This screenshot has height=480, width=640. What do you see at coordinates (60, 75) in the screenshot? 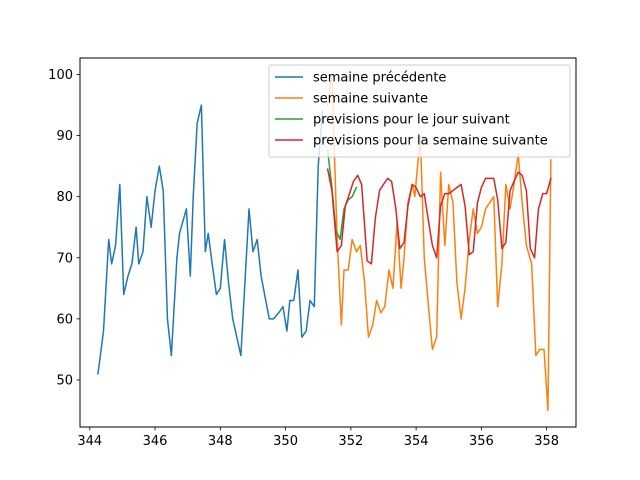
I see `y-tick-label: 100` at bounding box center [60, 75].